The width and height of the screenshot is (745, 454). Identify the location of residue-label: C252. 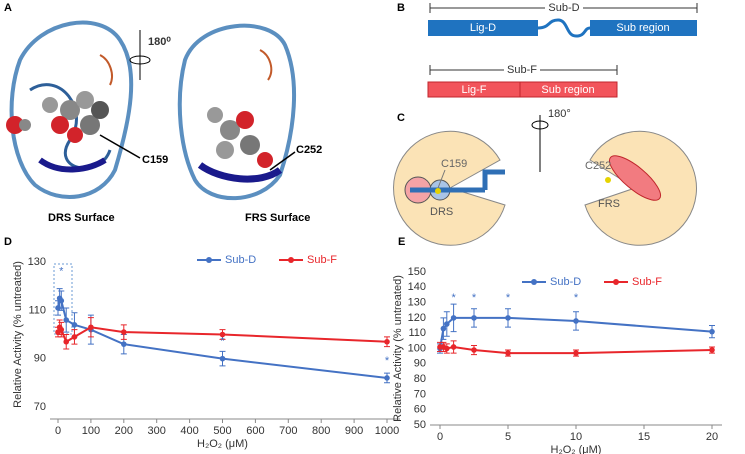
(309, 150).